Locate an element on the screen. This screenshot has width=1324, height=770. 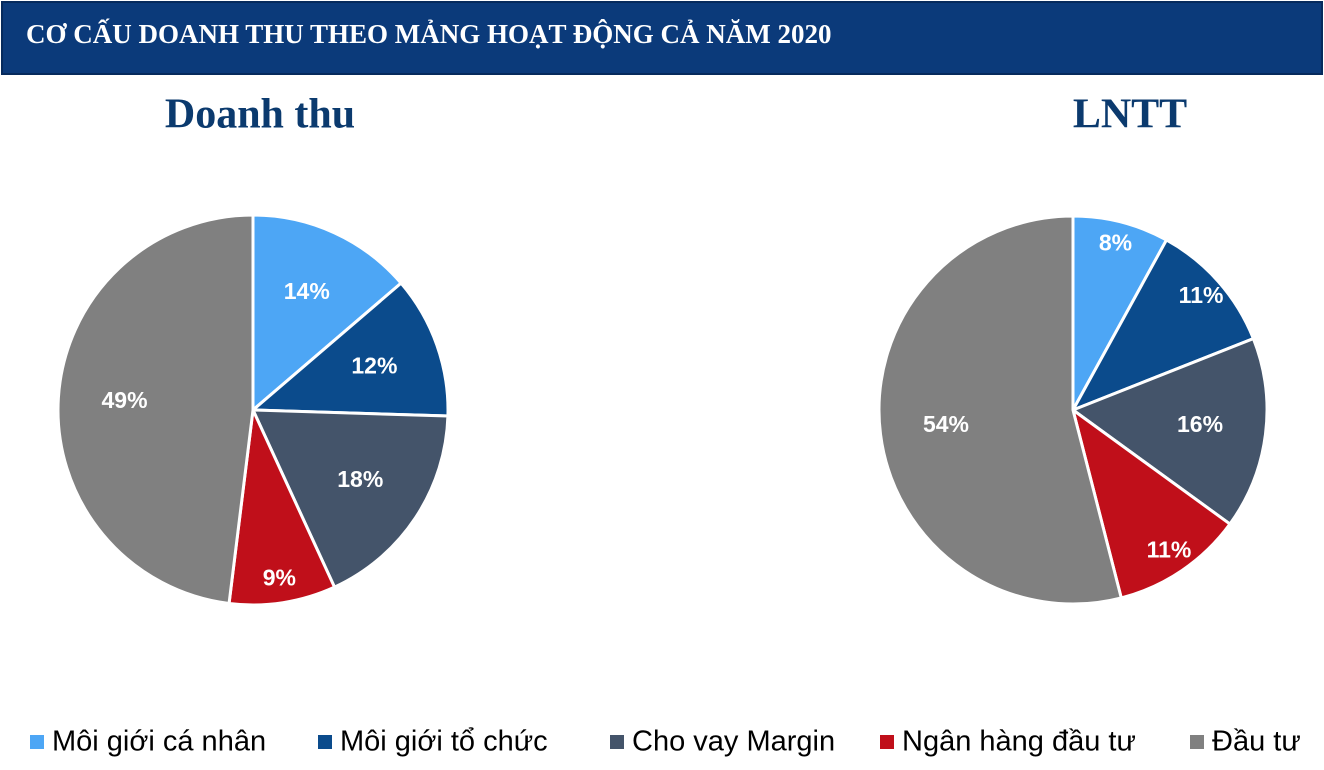
header-bar is located at coordinates (662, 38).